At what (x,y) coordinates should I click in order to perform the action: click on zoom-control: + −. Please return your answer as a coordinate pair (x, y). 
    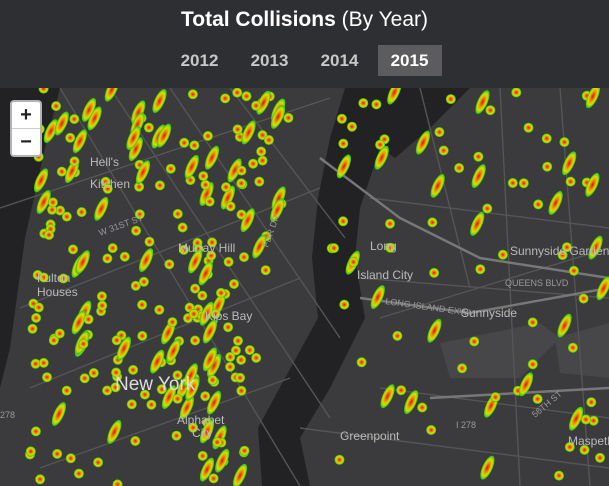
    Looking at the image, I should click on (26, 128).